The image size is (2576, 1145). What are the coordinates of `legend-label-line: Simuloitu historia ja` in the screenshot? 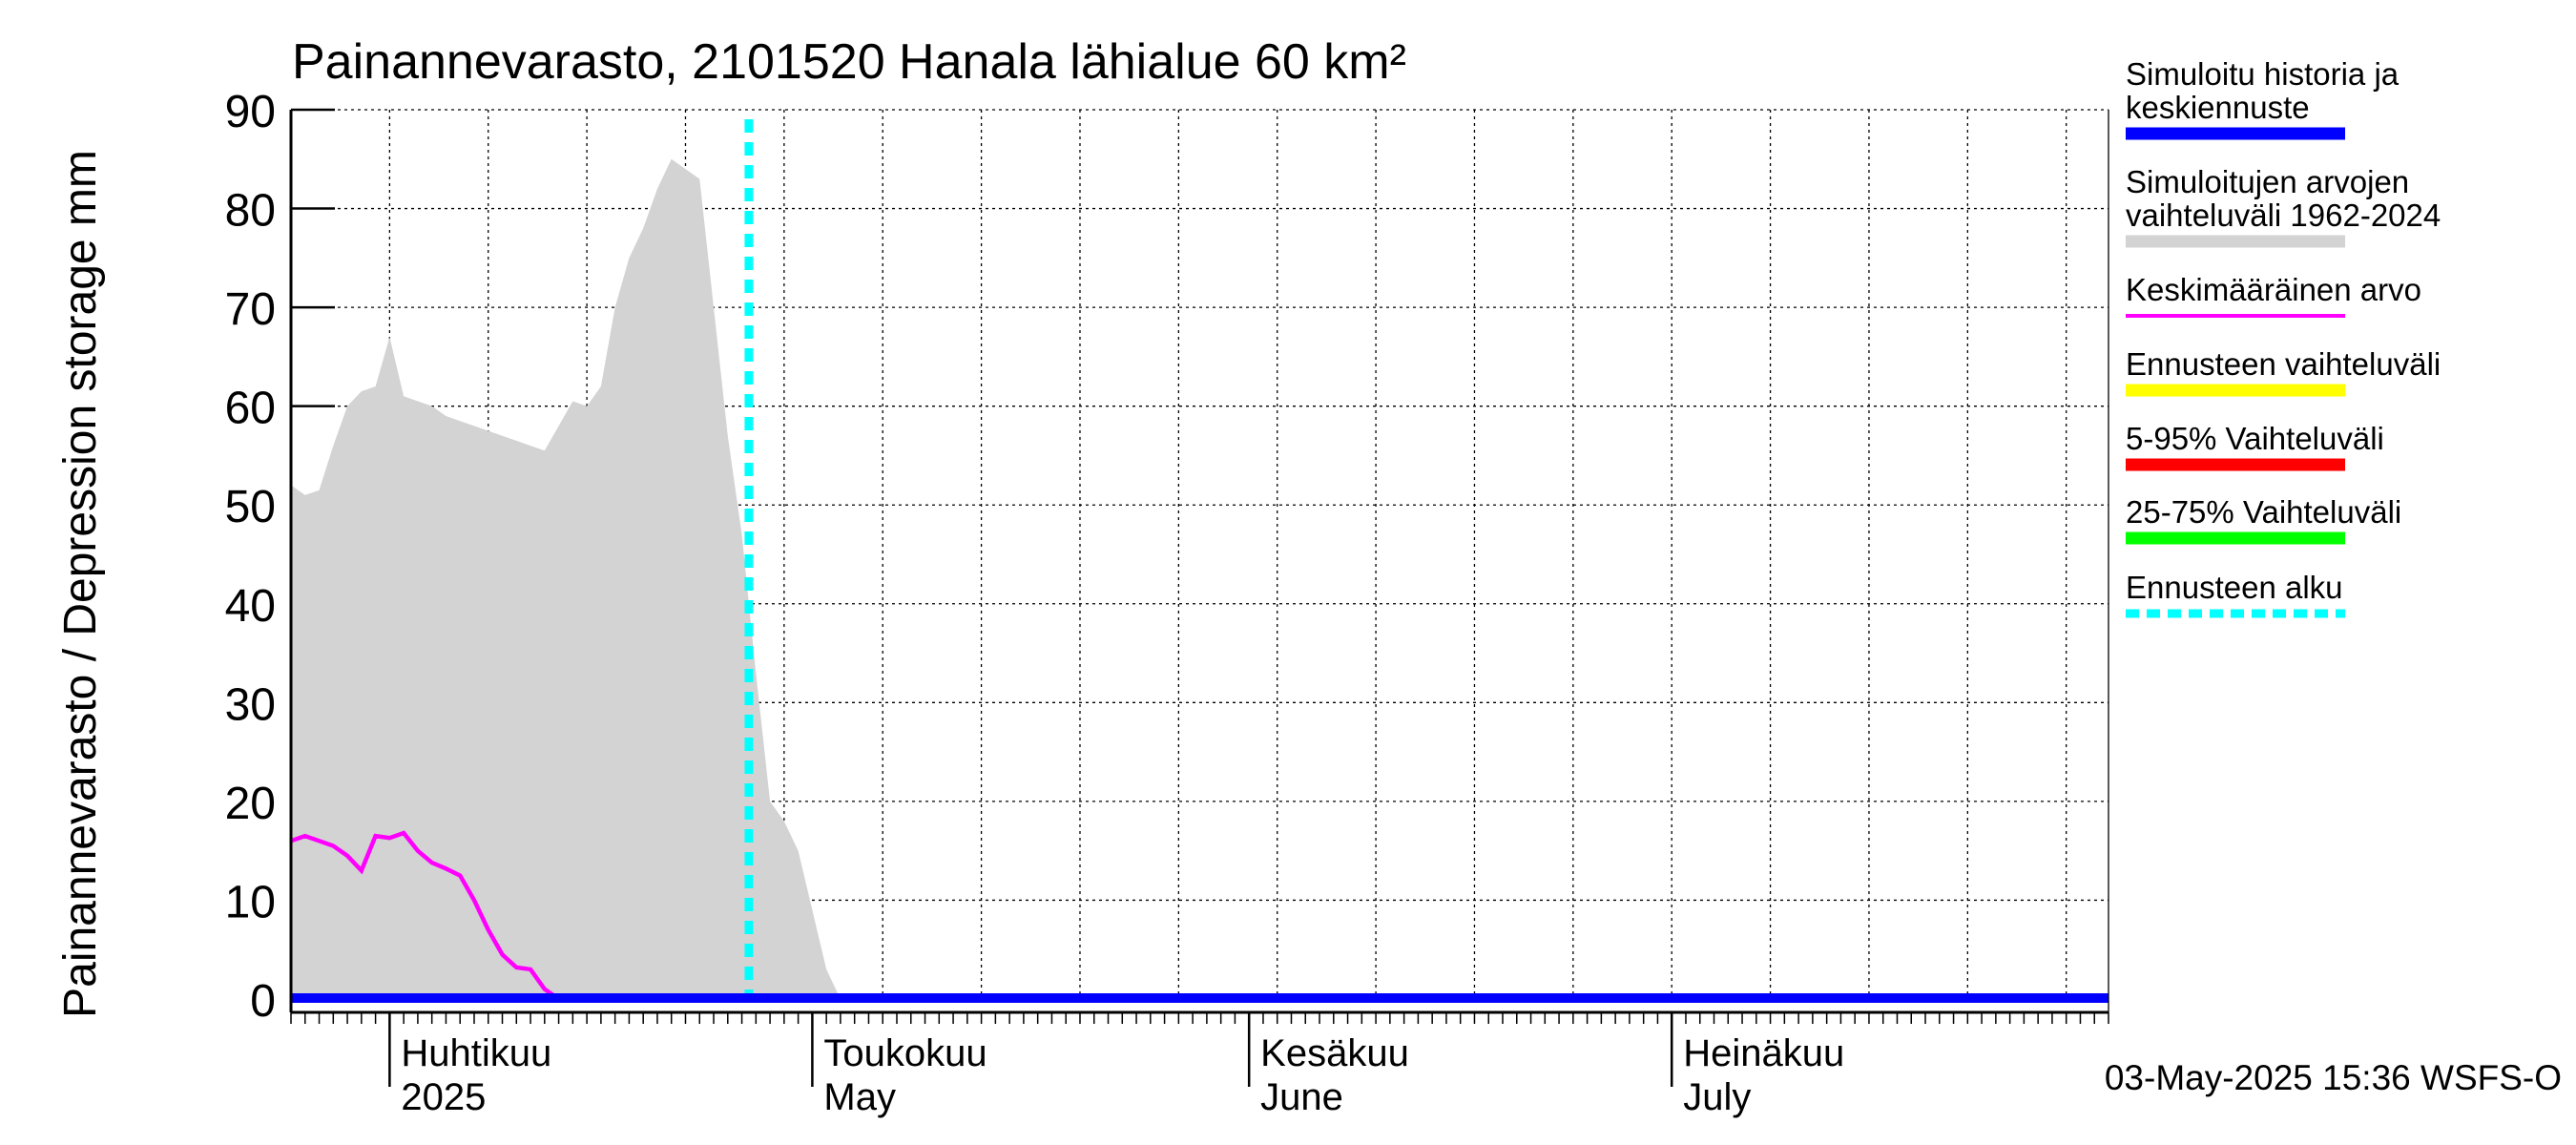 It's located at (2262, 74).